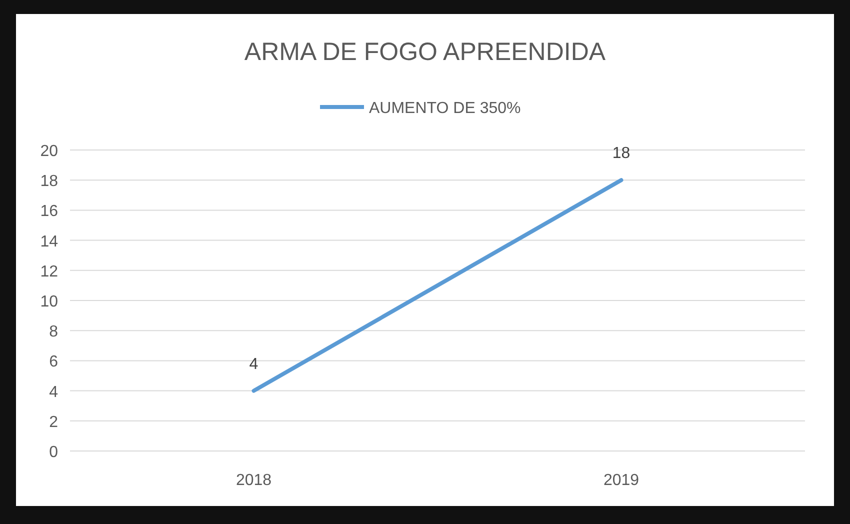  I want to click on x-tick-label: 2019, so click(621, 480).